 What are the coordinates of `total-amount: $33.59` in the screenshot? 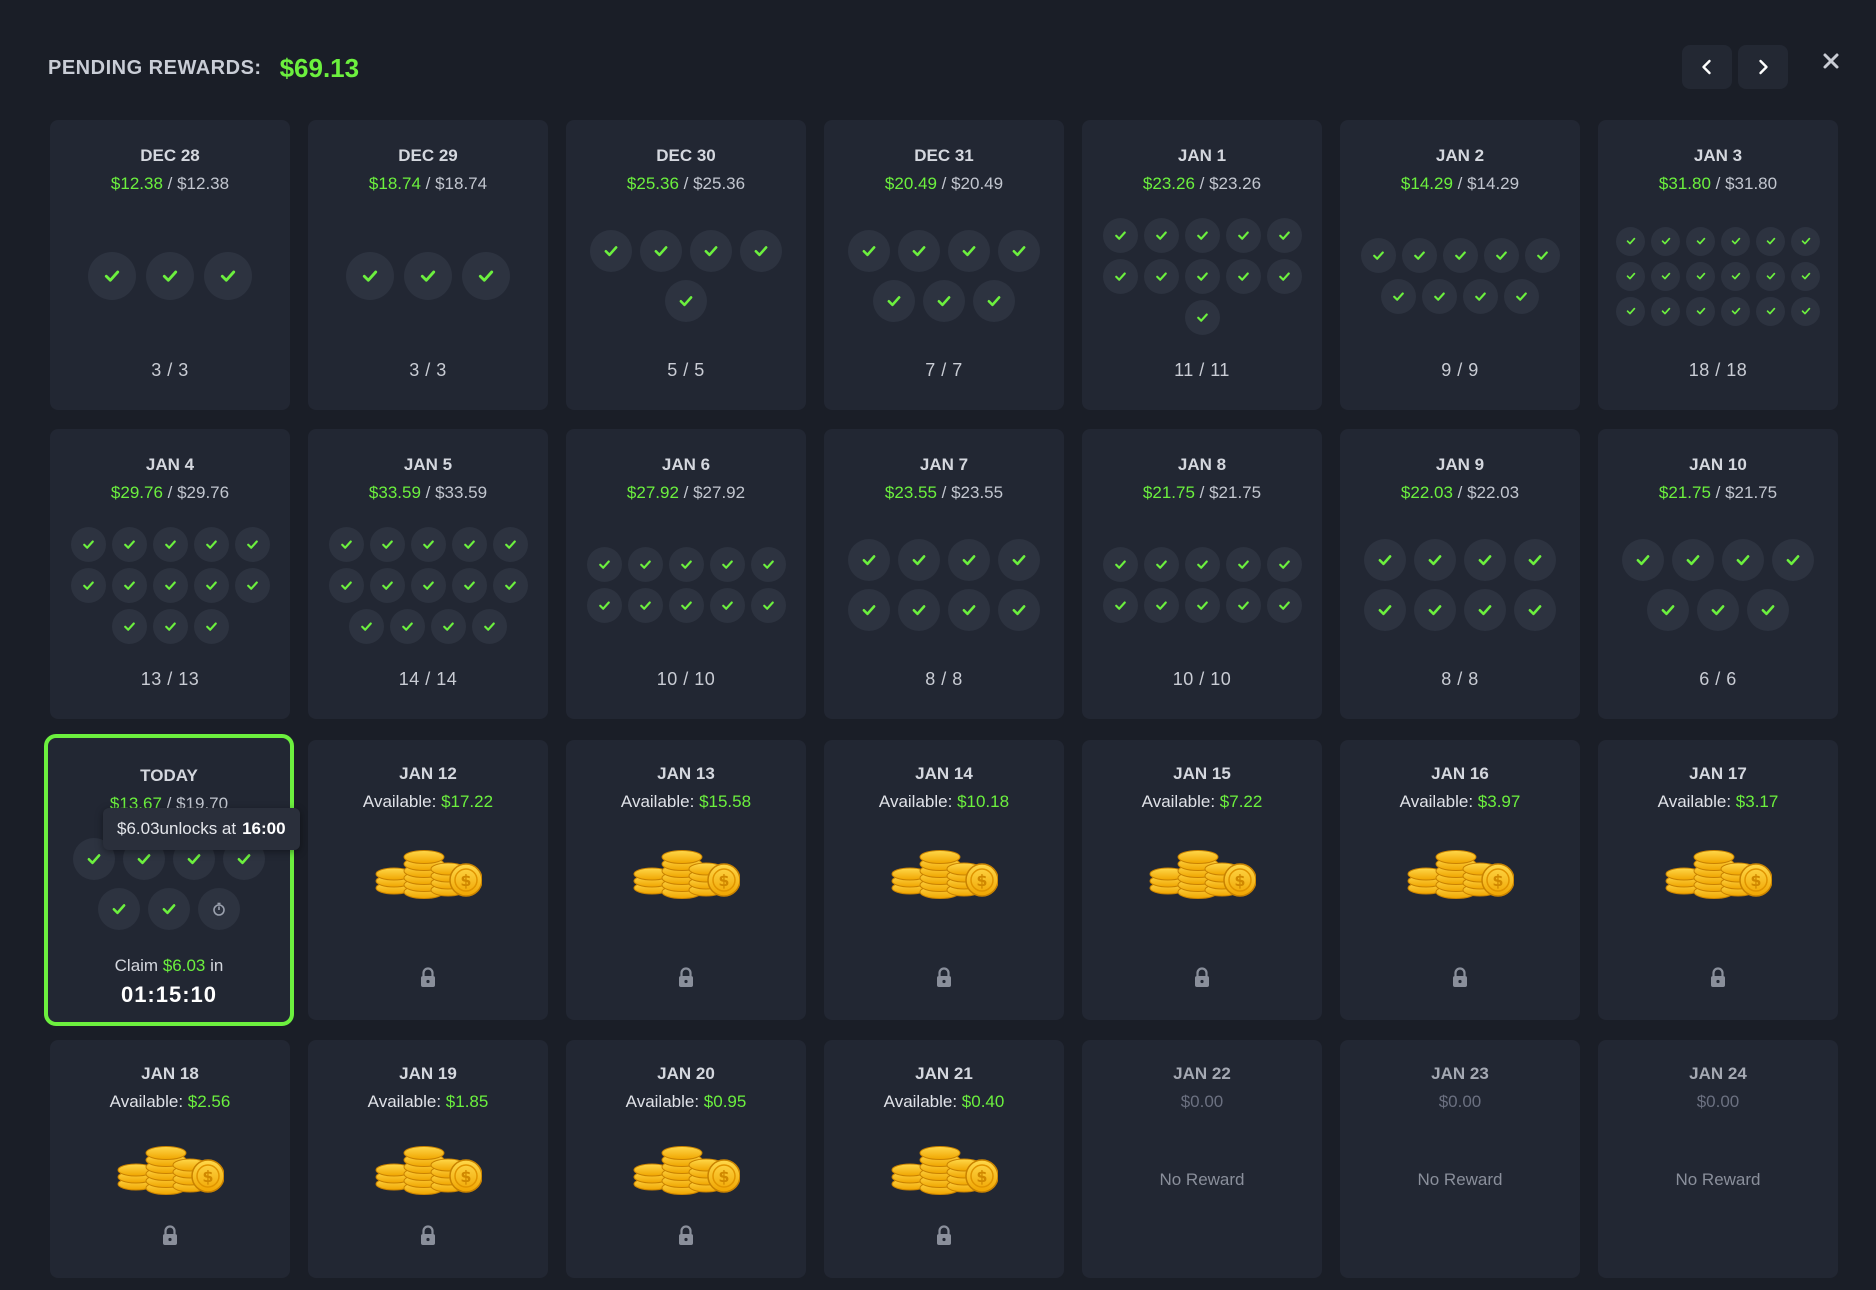 It's located at (461, 492).